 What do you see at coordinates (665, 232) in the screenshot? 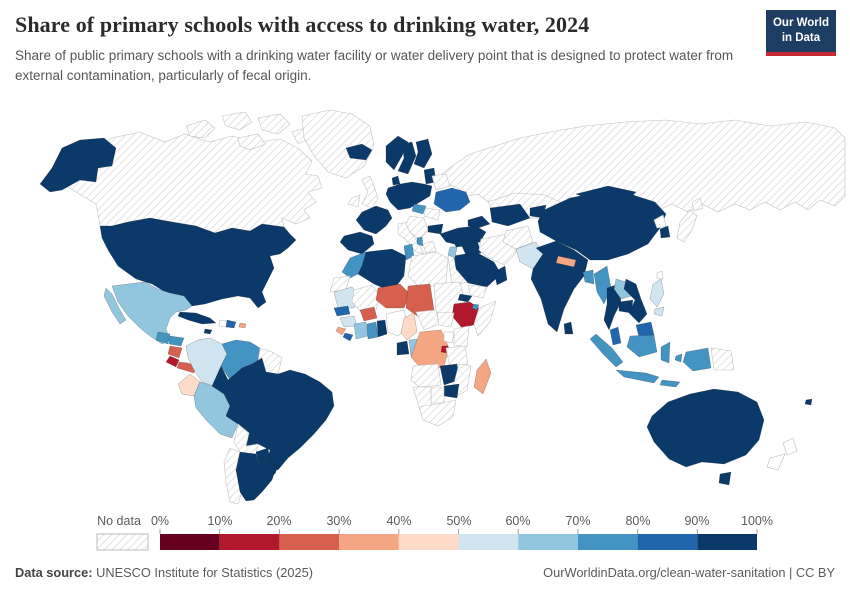
I see `country-south-korea` at bounding box center [665, 232].